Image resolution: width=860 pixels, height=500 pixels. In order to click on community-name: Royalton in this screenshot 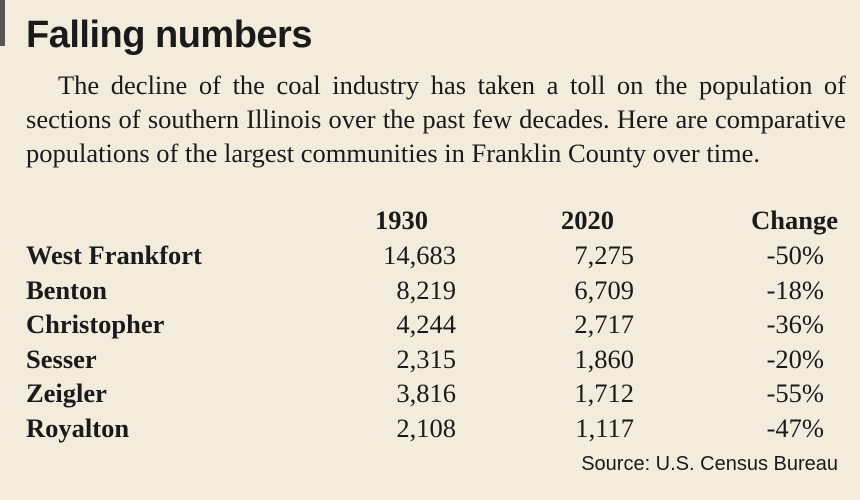, I will do `click(78, 428)`.